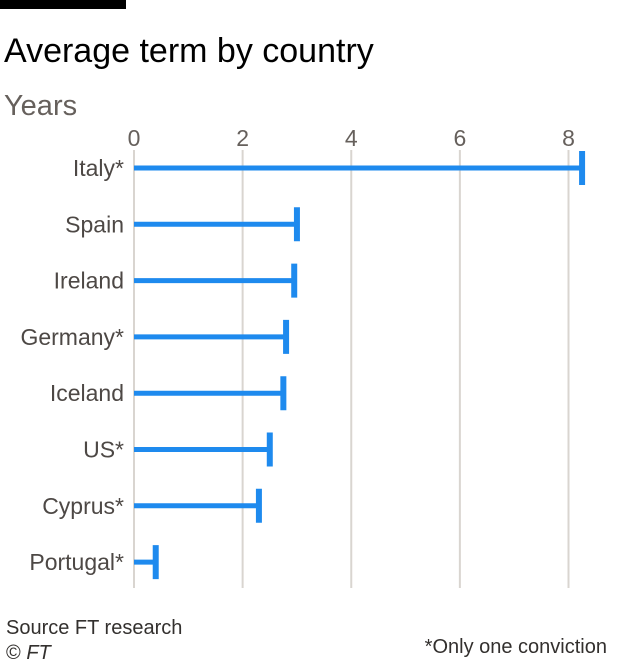 The width and height of the screenshot is (626, 670). Describe the element at coordinates (568, 138) in the screenshot. I see `x-tick-label: 8` at that location.